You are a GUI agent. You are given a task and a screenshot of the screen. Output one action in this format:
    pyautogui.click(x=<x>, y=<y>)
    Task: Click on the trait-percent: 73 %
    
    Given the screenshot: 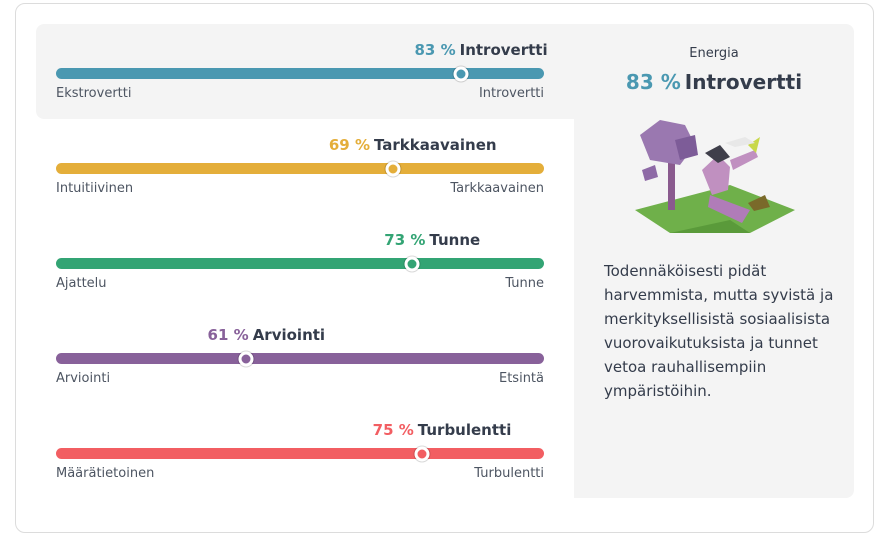 What is the action you would take?
    pyautogui.click(x=405, y=240)
    